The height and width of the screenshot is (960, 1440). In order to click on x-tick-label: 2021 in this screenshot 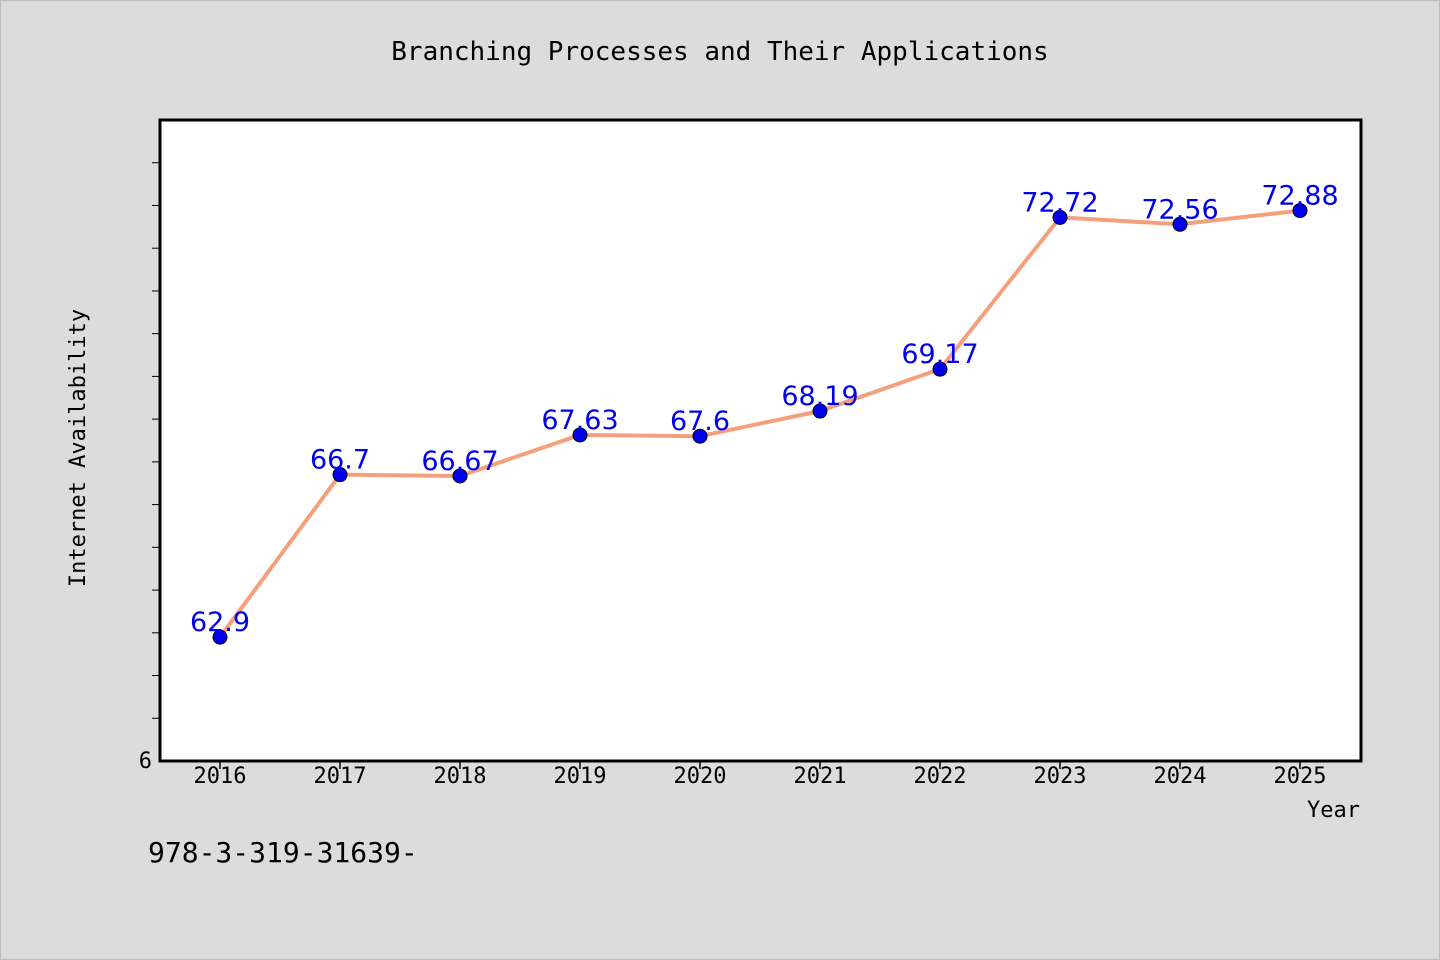, I will do `click(820, 776)`.